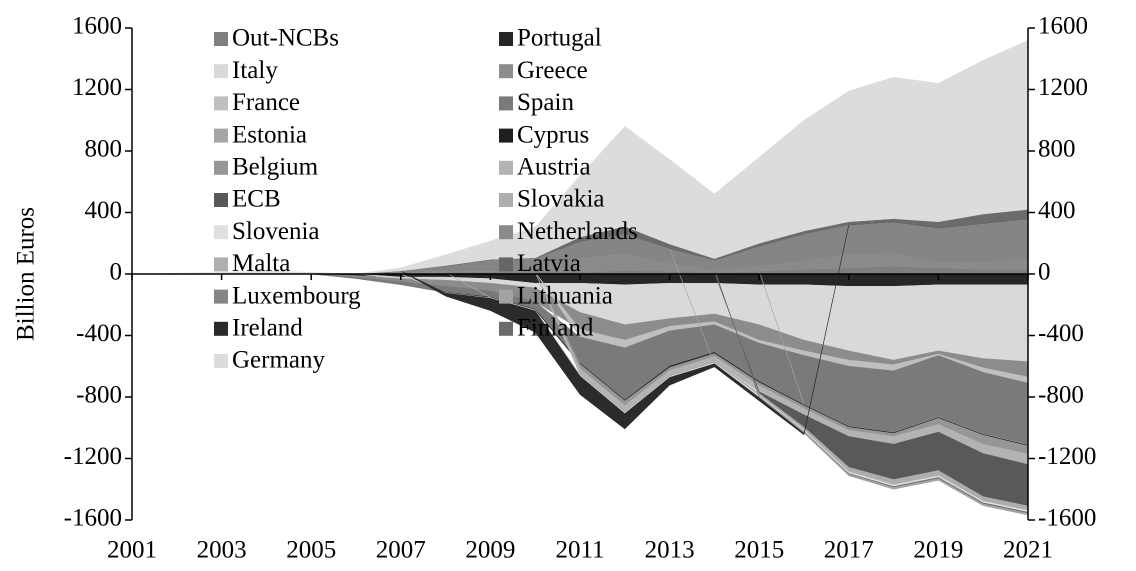  I want to click on legend-label: Spain, so click(545, 102).